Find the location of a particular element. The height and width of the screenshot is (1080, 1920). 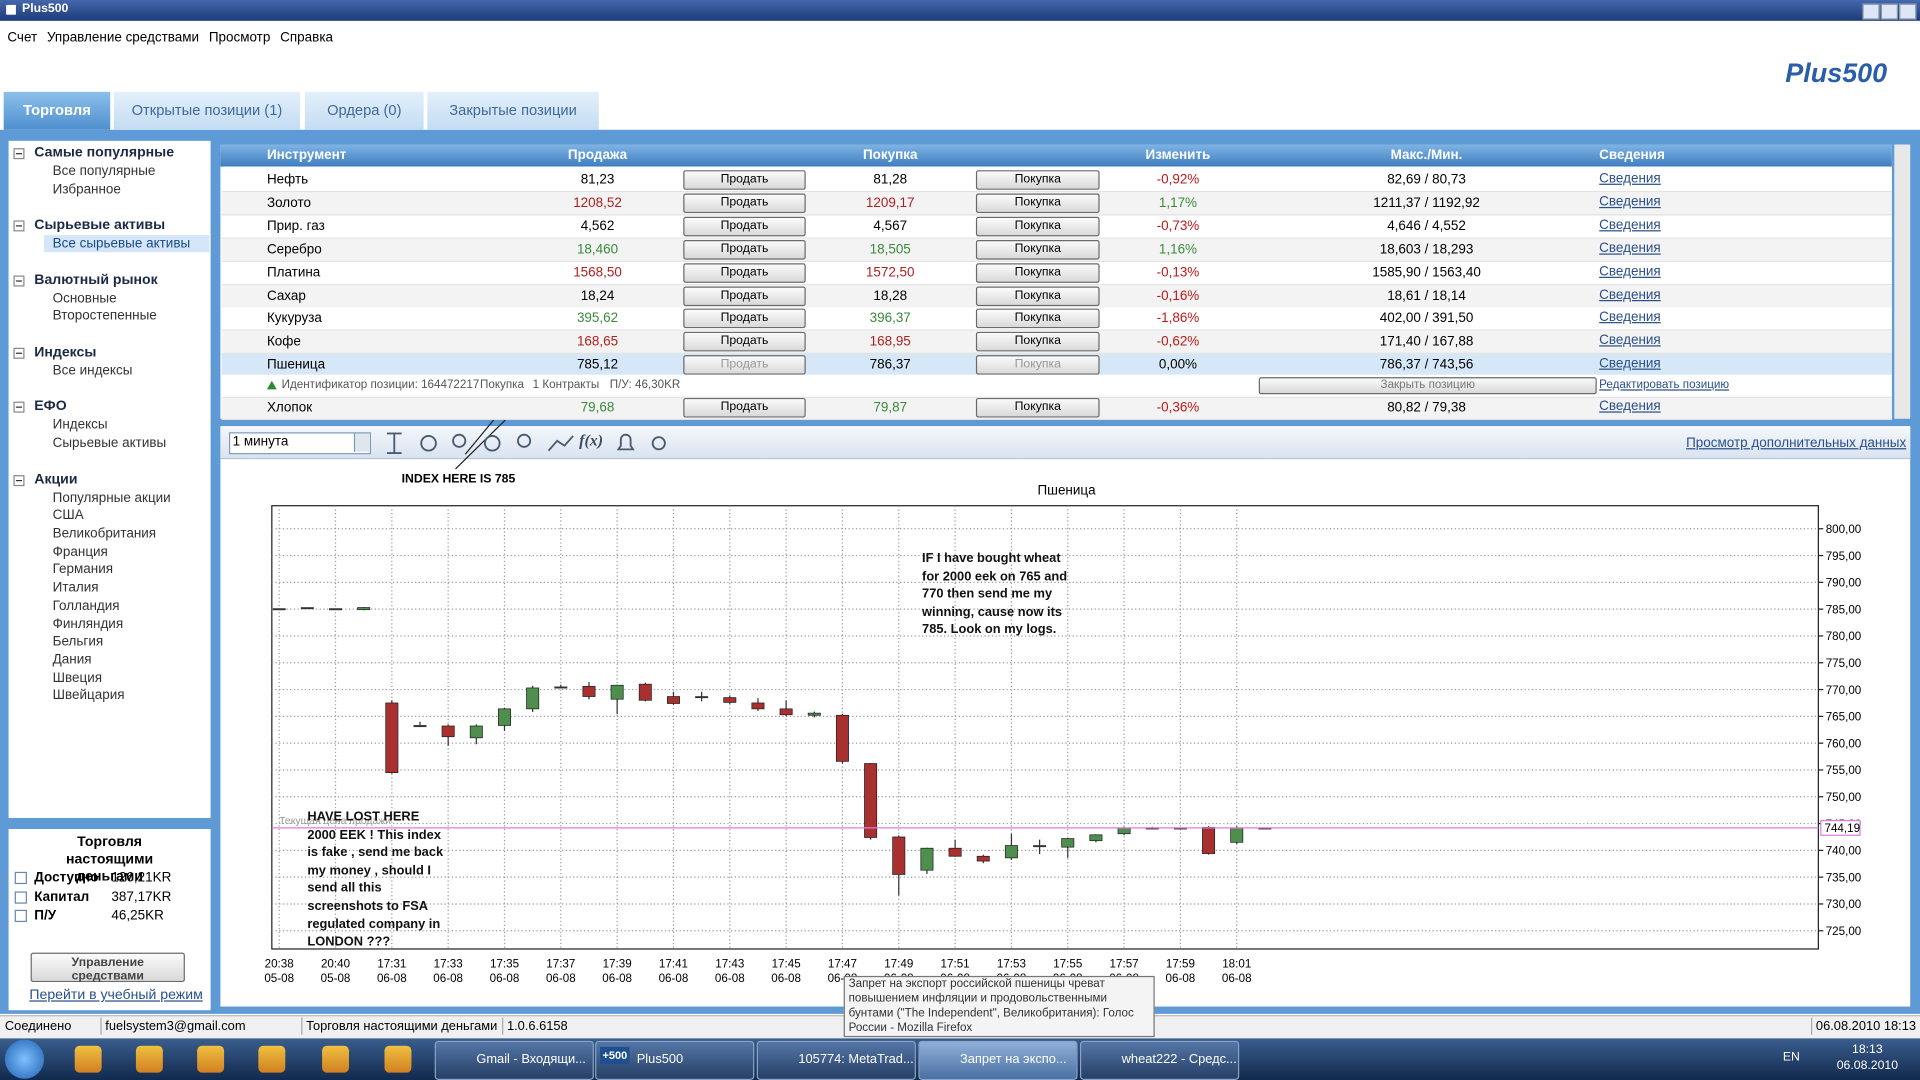

menu-item: Просмотр is located at coordinates (239, 38).